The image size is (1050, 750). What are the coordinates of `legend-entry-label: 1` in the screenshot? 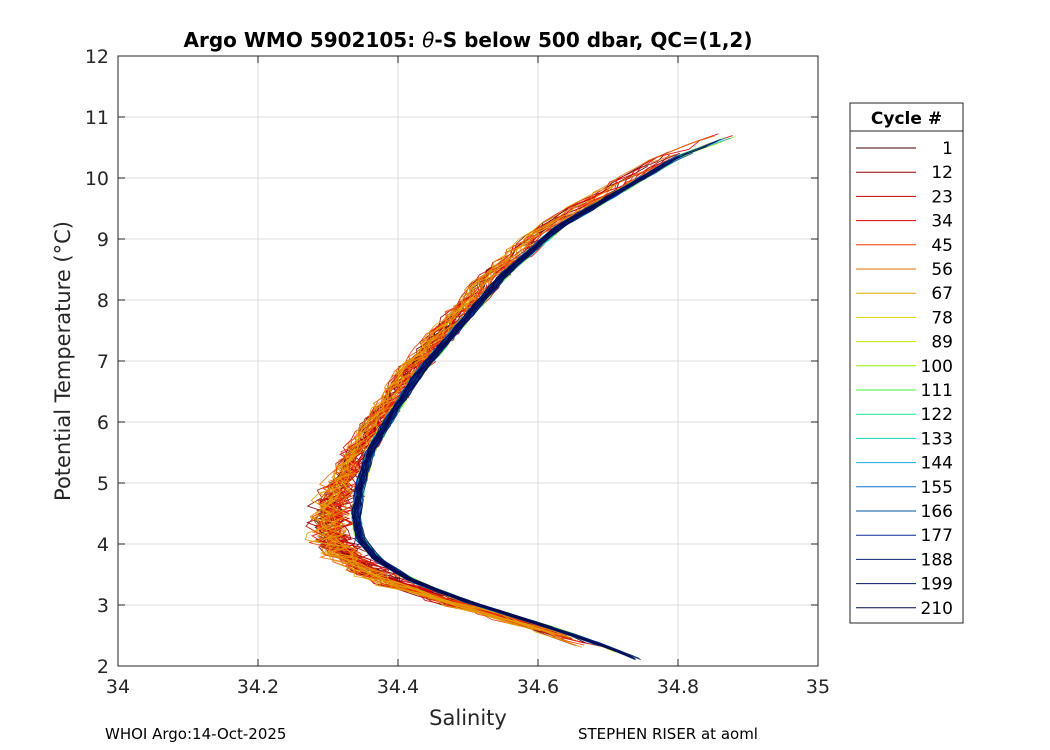 It's located at (947, 149).